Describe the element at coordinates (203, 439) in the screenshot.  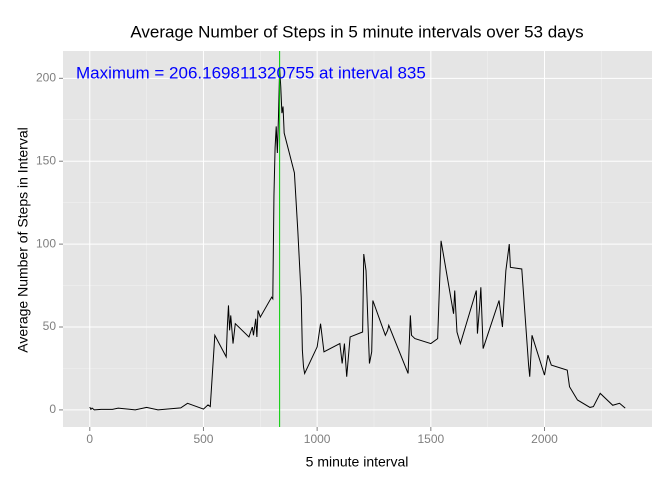
I see `x-tick-label: 500` at that location.